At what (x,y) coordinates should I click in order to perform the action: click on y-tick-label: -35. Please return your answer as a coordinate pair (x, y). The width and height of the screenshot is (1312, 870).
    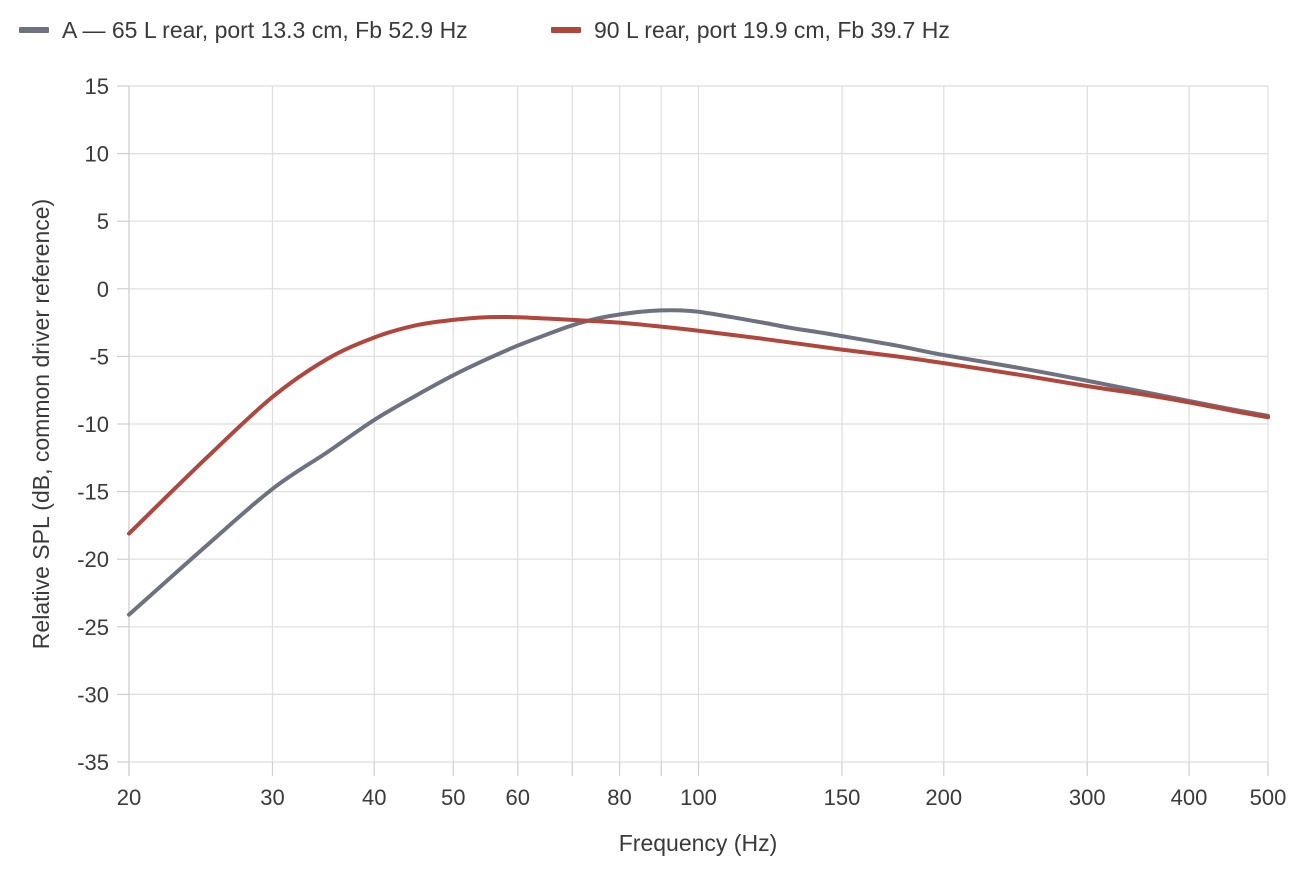
    Looking at the image, I should click on (93, 762).